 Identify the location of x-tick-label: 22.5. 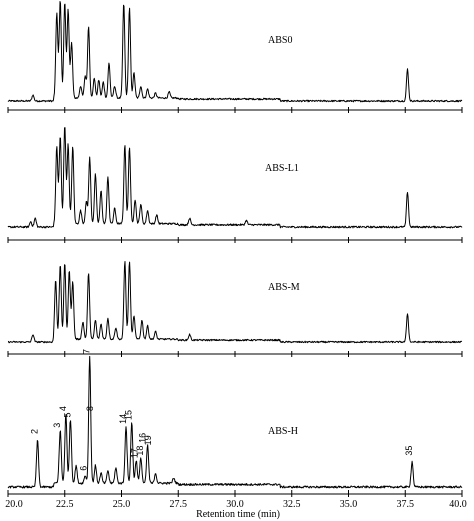
(65, 504).